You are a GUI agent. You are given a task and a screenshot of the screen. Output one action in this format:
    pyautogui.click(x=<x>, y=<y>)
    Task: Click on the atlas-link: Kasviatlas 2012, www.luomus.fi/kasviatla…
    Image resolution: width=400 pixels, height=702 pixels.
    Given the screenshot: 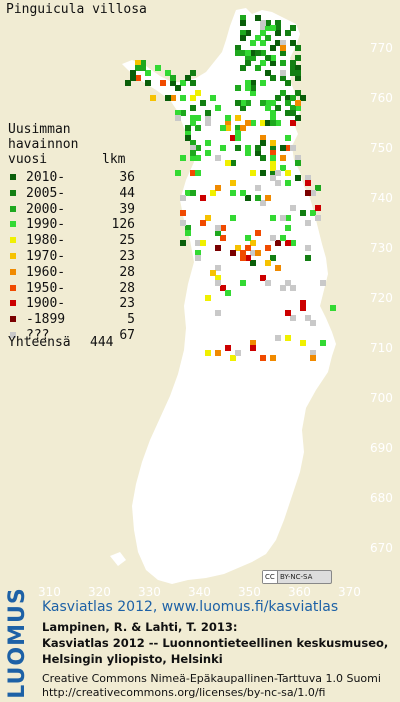 What is the action you would take?
    pyautogui.click(x=190, y=607)
    